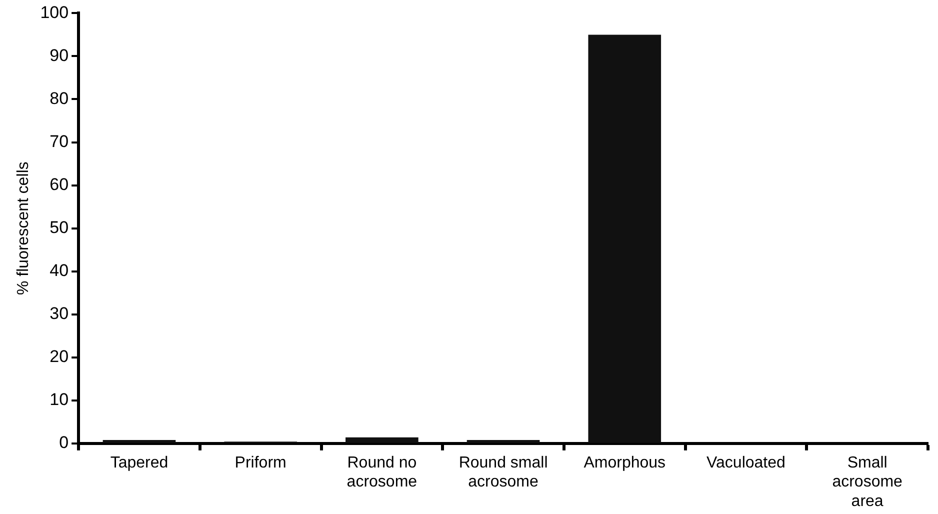  Describe the element at coordinates (64, 442) in the screenshot. I see `y-tick-label: 0` at that location.